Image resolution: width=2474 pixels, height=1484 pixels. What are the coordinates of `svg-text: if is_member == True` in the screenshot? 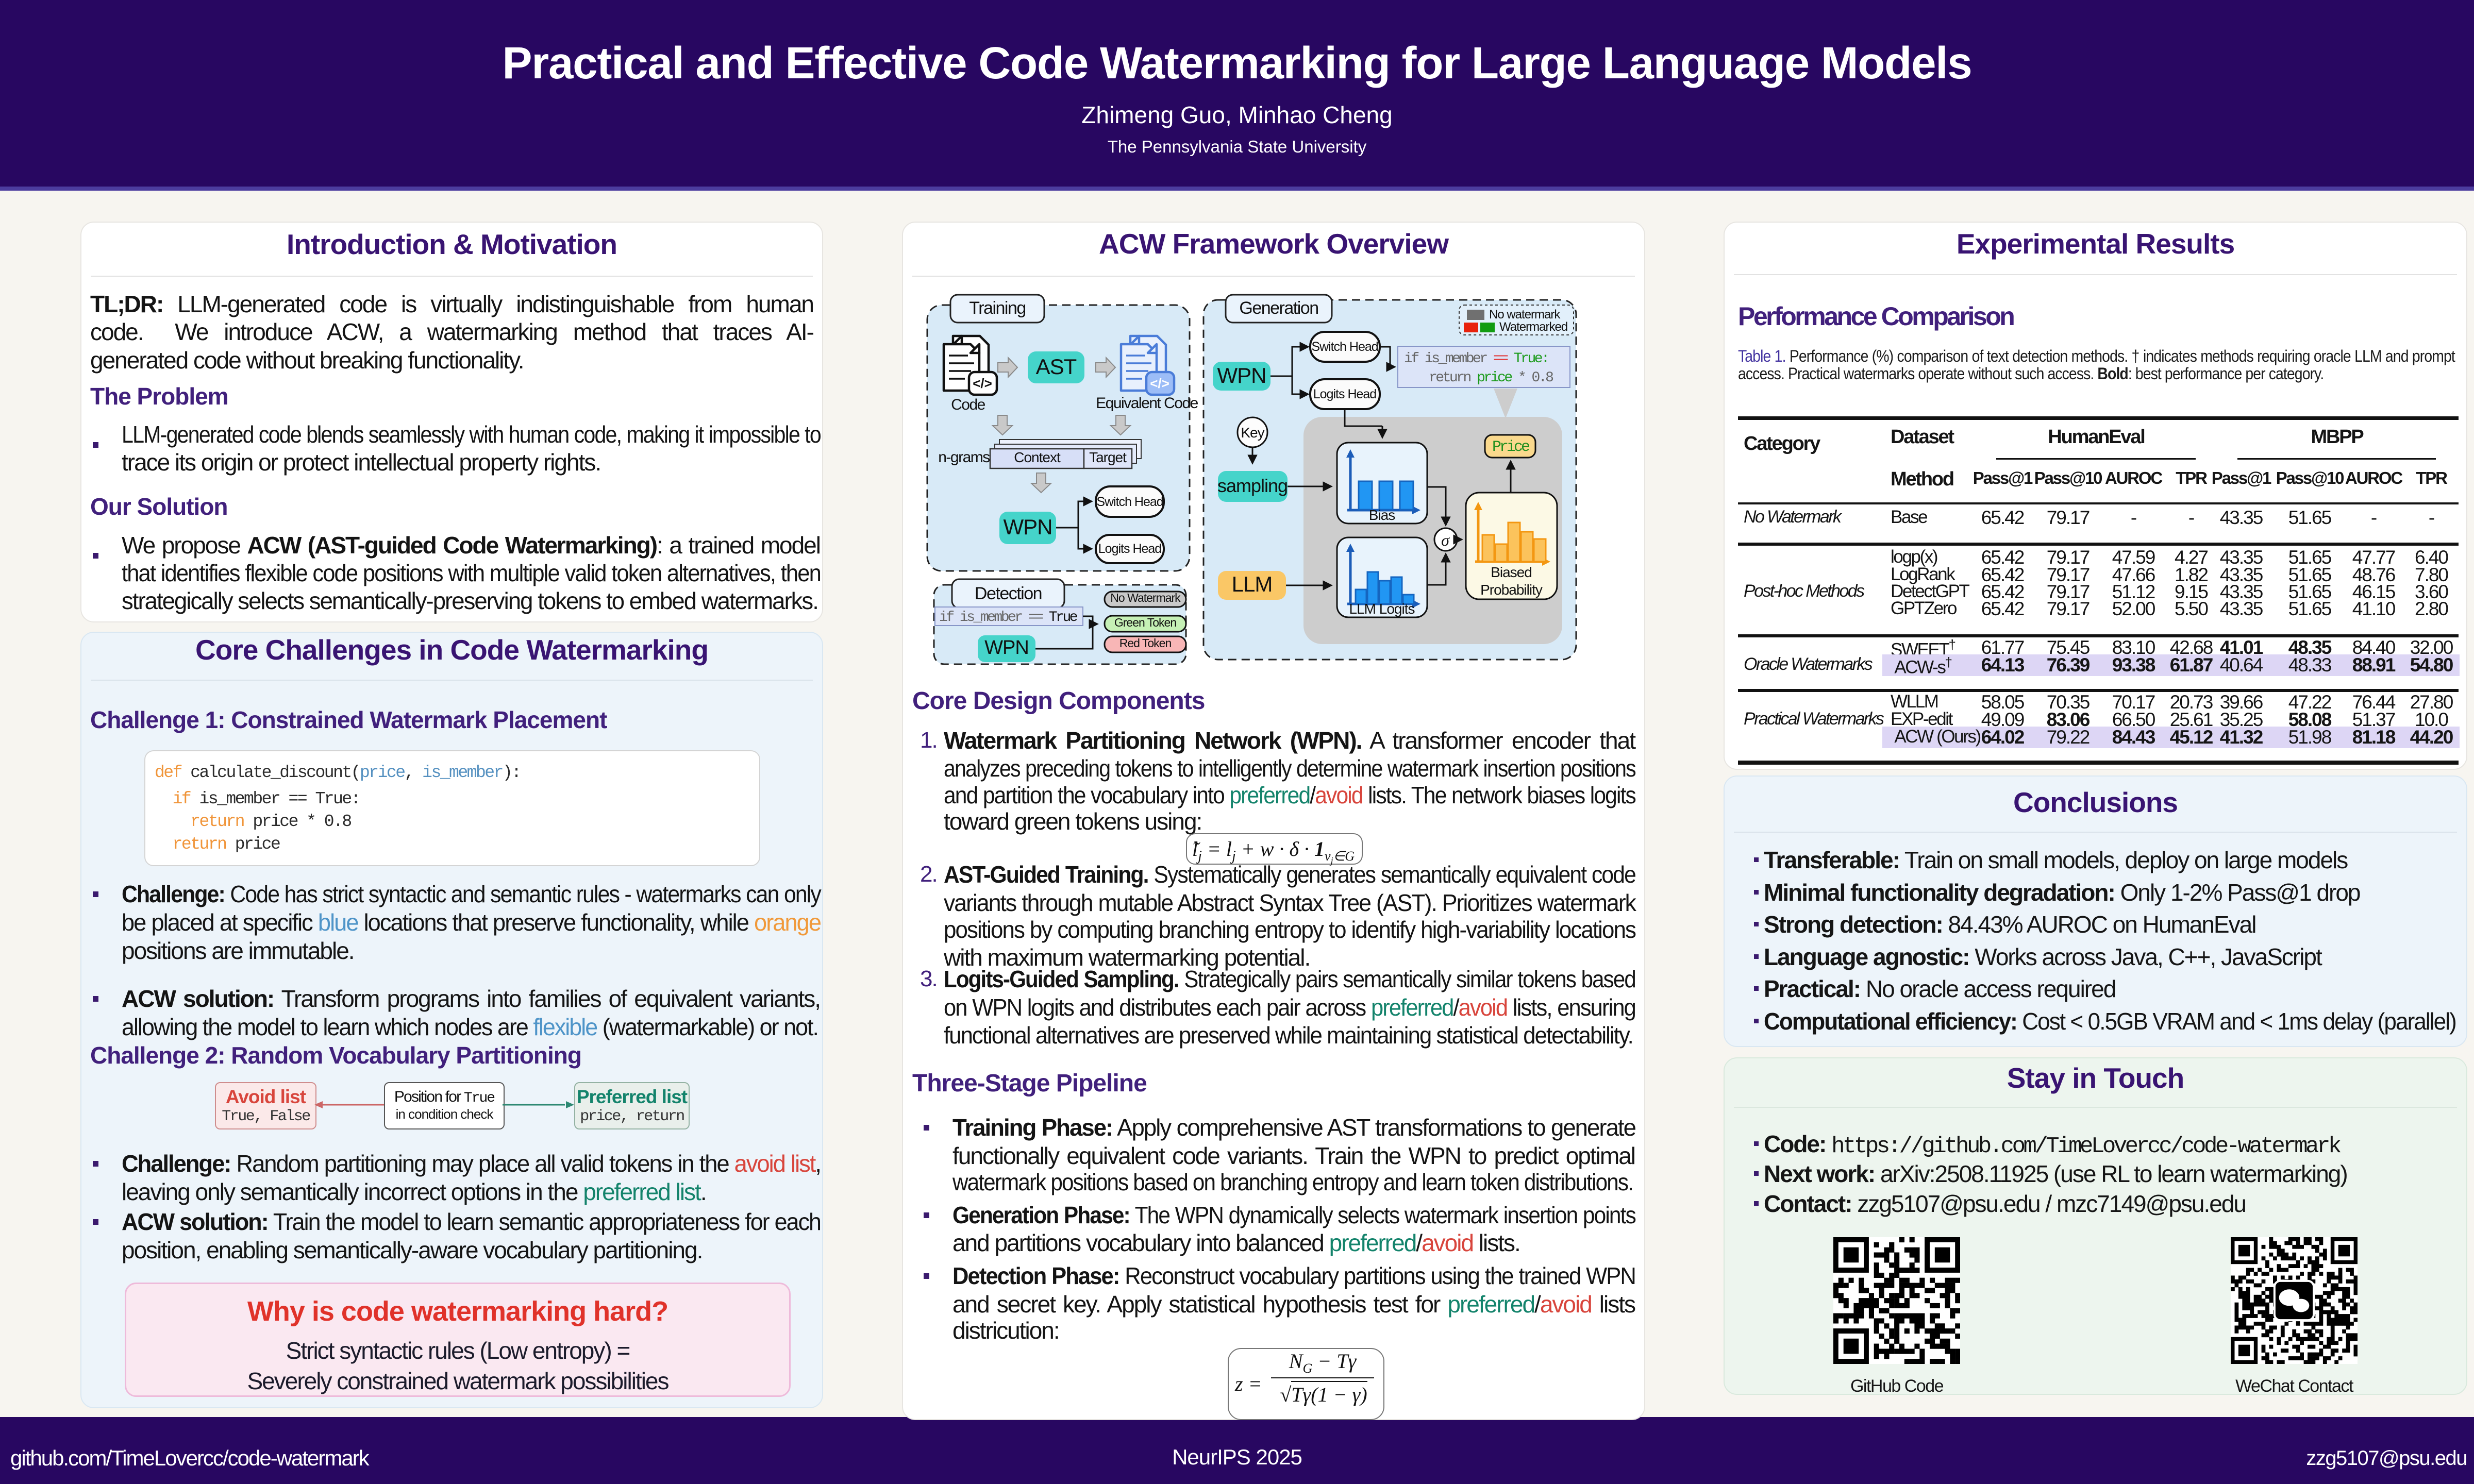 It's located at (1008, 618).